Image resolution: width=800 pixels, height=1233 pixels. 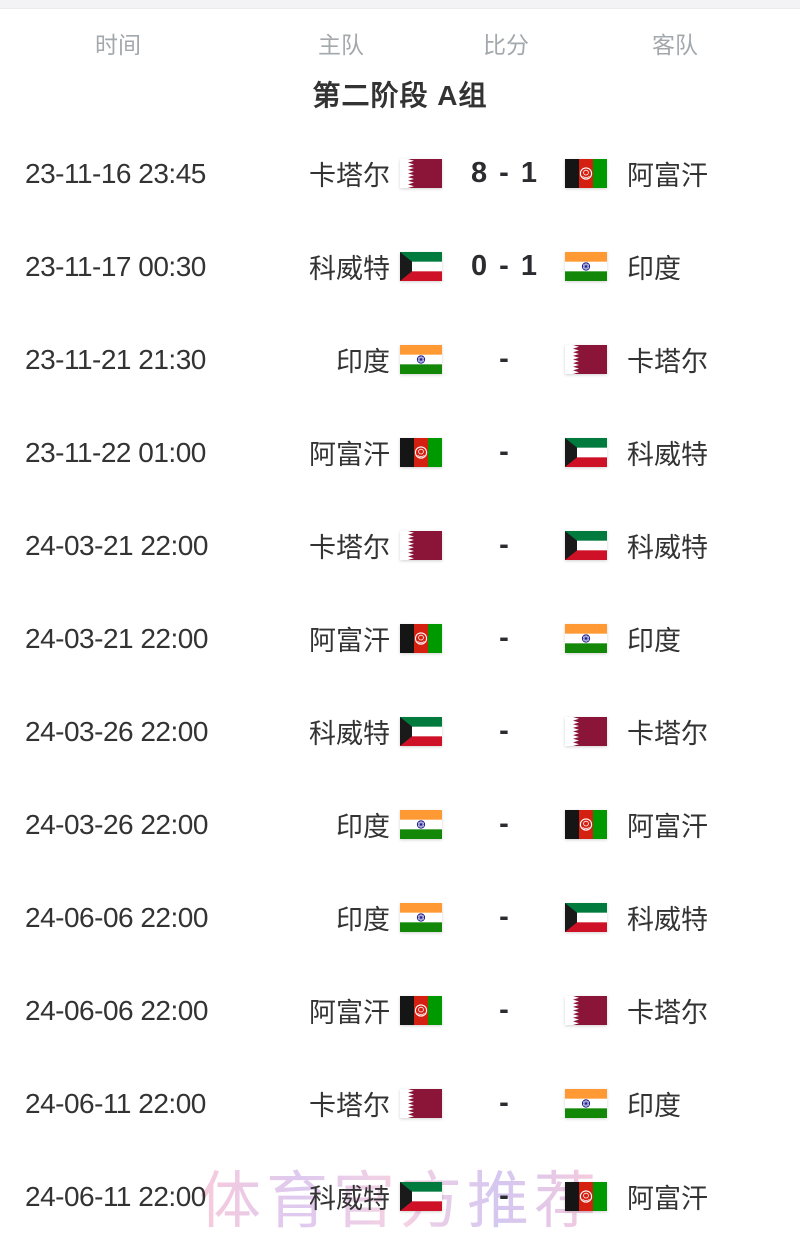 I want to click on match-row: 24-06-06 22:00 印度 - 科威特, so click(x=400, y=917).